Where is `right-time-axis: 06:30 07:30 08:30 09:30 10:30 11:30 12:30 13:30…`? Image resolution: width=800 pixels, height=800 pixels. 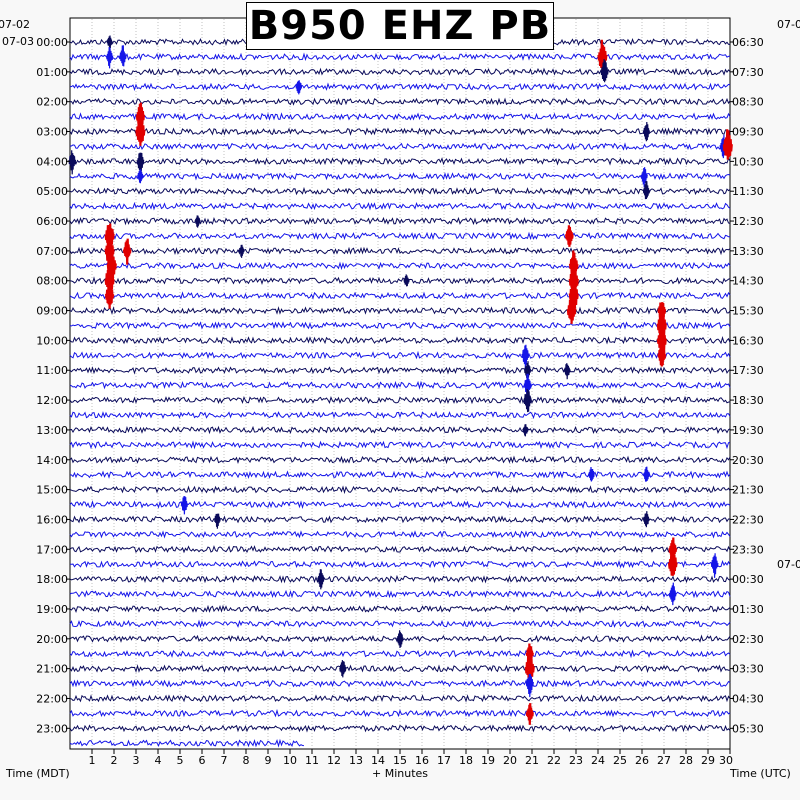
right-time-axis: 06:30 07:30 08:30 09:30 10:30 11:30 12:30 13:30… is located at coordinates (765, 385).